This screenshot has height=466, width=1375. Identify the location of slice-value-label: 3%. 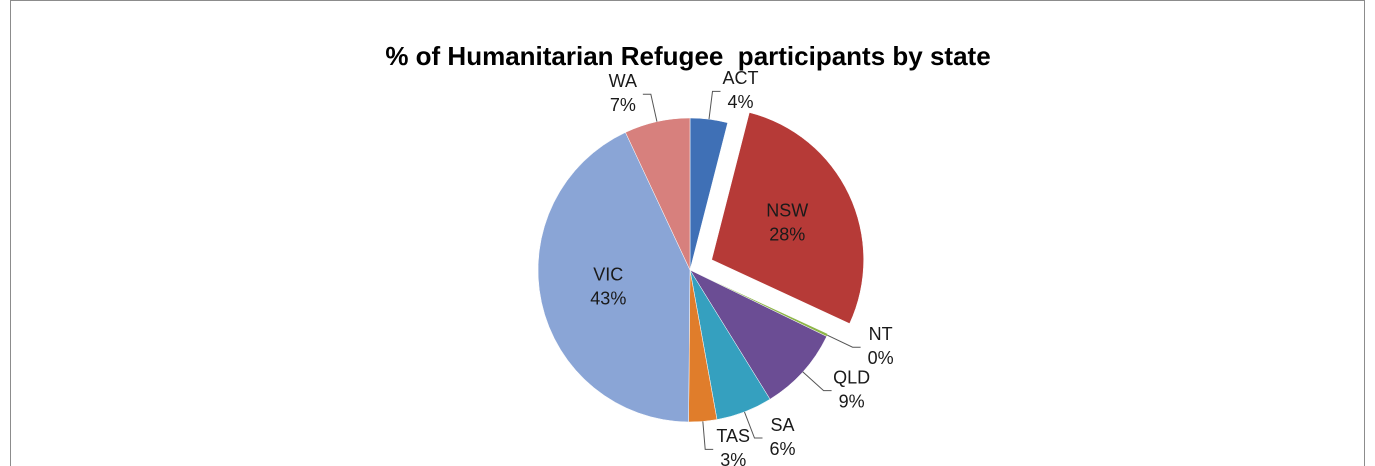
(733, 458).